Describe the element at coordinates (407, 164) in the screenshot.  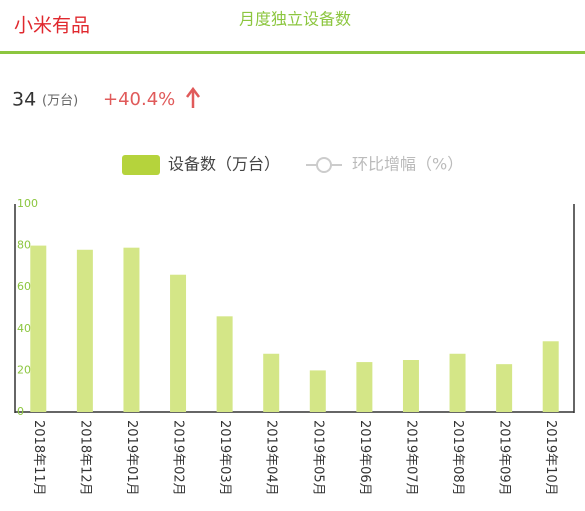
I see `legend-label: 环比增幅（%）` at that location.